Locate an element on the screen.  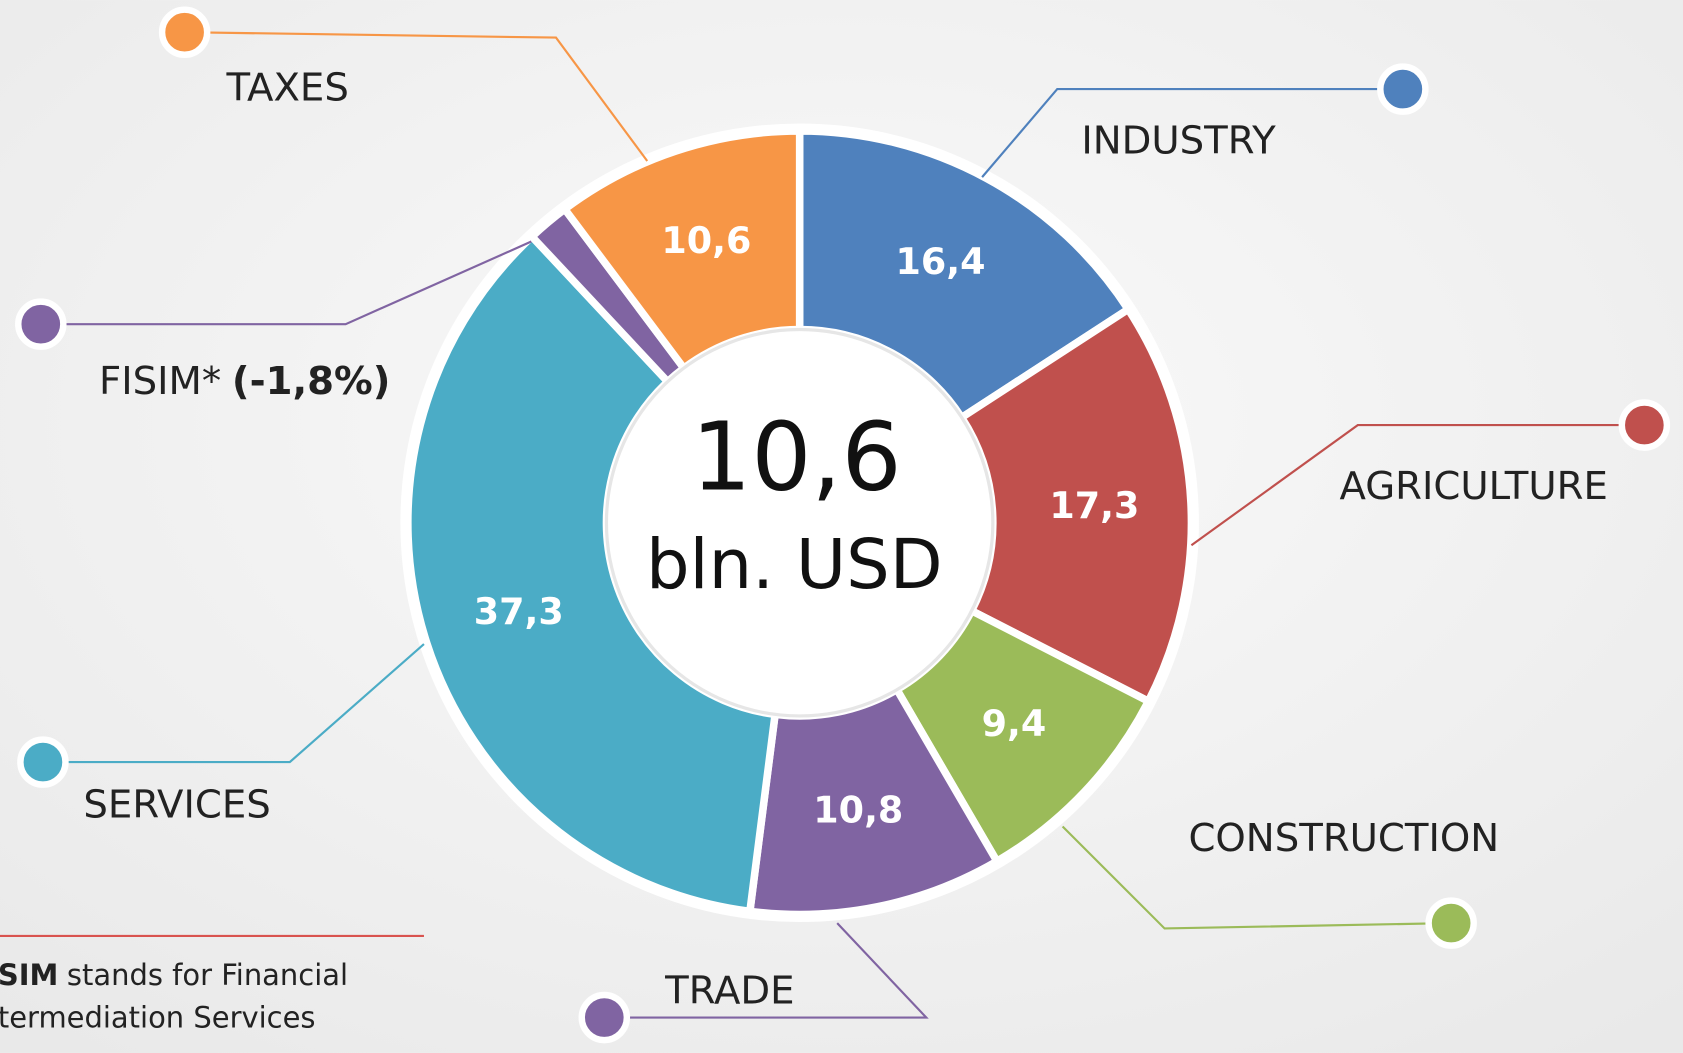
value-label: 37,3 is located at coordinates (519, 611).